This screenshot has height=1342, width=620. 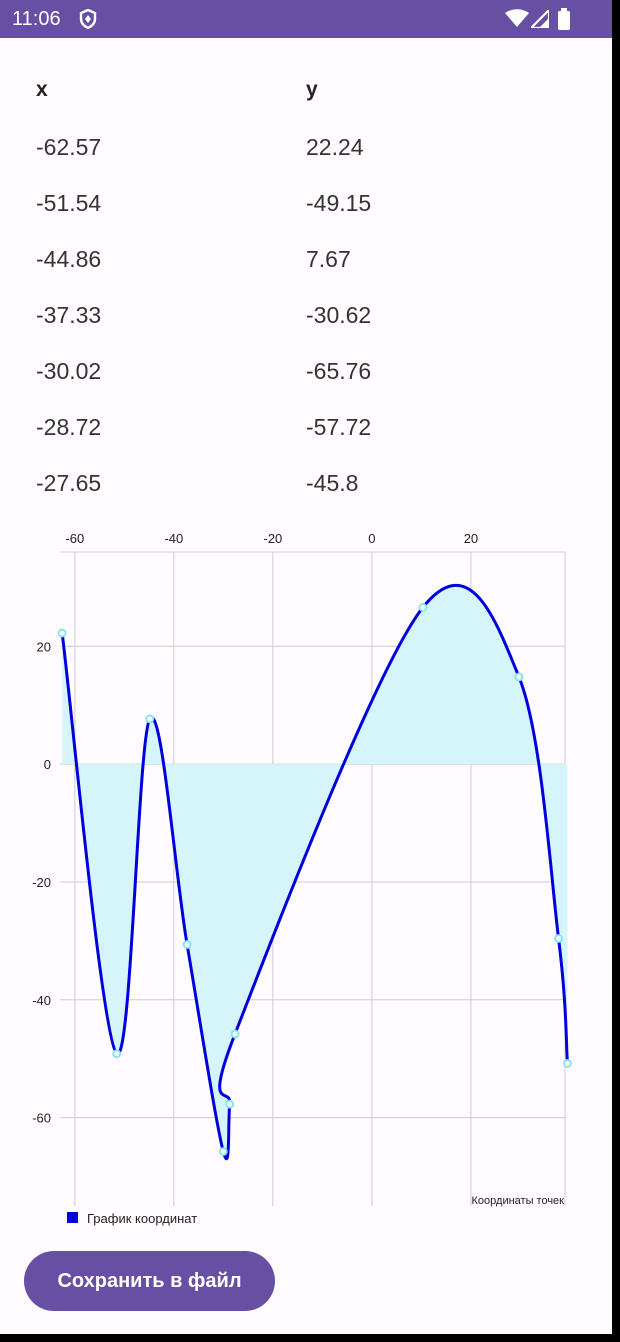 I want to click on cell-x: -44.86, so click(x=69, y=259).